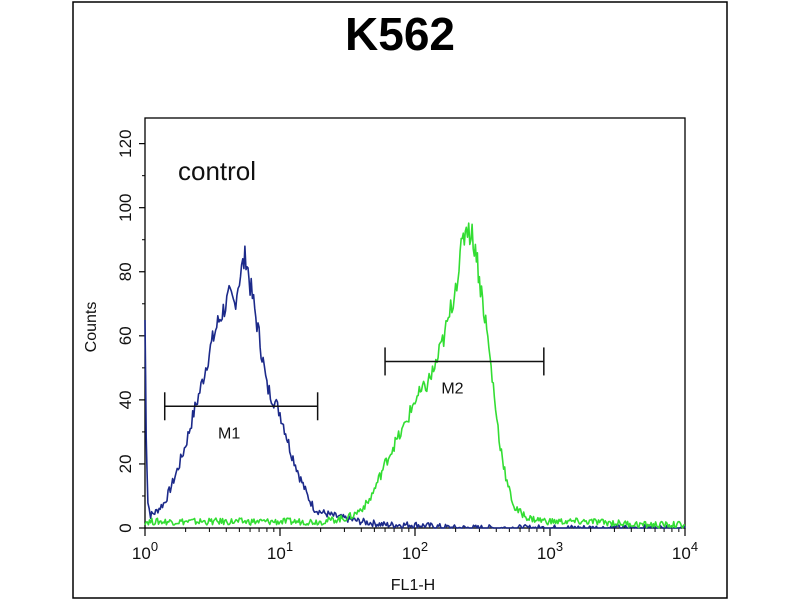  What do you see at coordinates (415, 551) in the screenshot?
I see `x-tick-label: 10²` at bounding box center [415, 551].